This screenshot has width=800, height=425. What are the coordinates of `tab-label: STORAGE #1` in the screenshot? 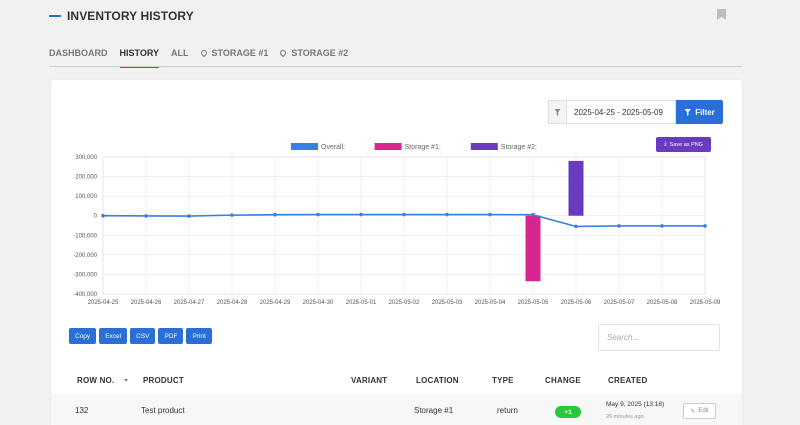 It's located at (240, 53).